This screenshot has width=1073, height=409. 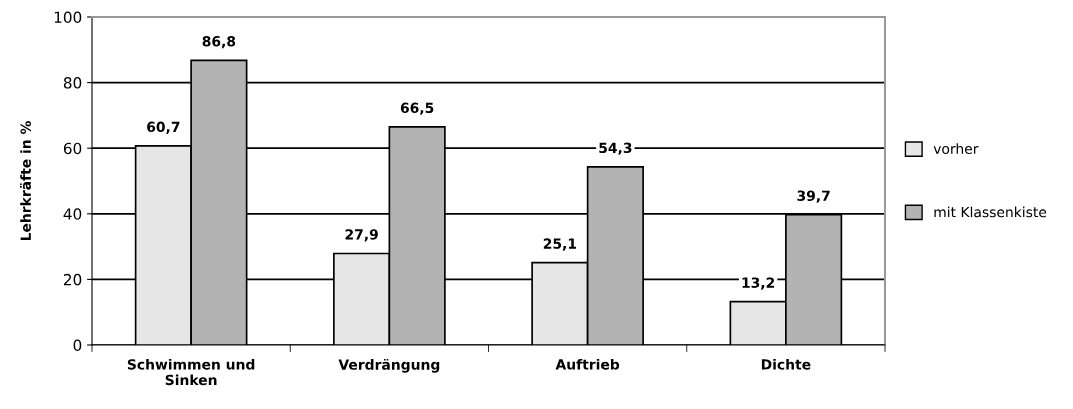 What do you see at coordinates (163, 127) in the screenshot?
I see `data-label: 60,7` at bounding box center [163, 127].